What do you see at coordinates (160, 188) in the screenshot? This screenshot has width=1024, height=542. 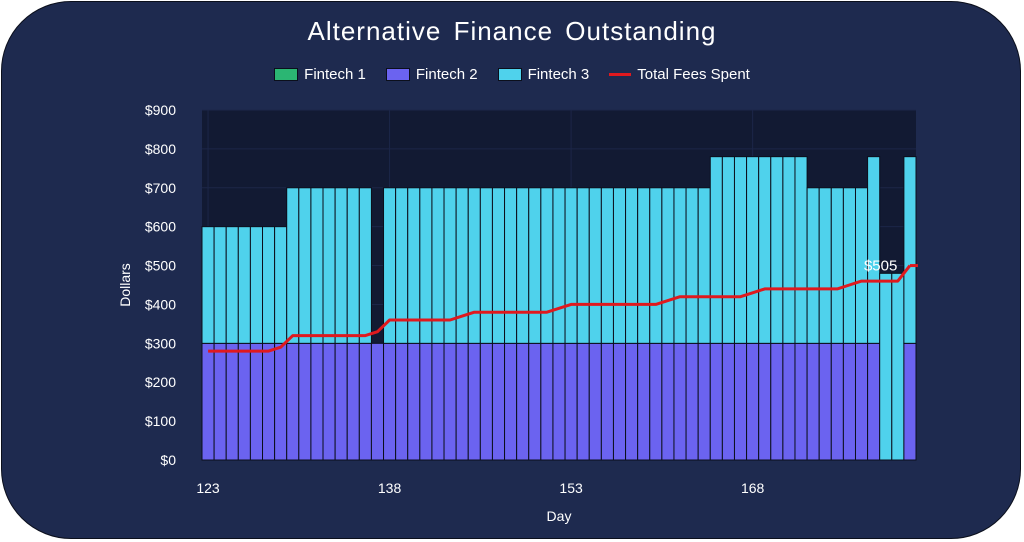 I see `y-tick-label-7: $700` at bounding box center [160, 188].